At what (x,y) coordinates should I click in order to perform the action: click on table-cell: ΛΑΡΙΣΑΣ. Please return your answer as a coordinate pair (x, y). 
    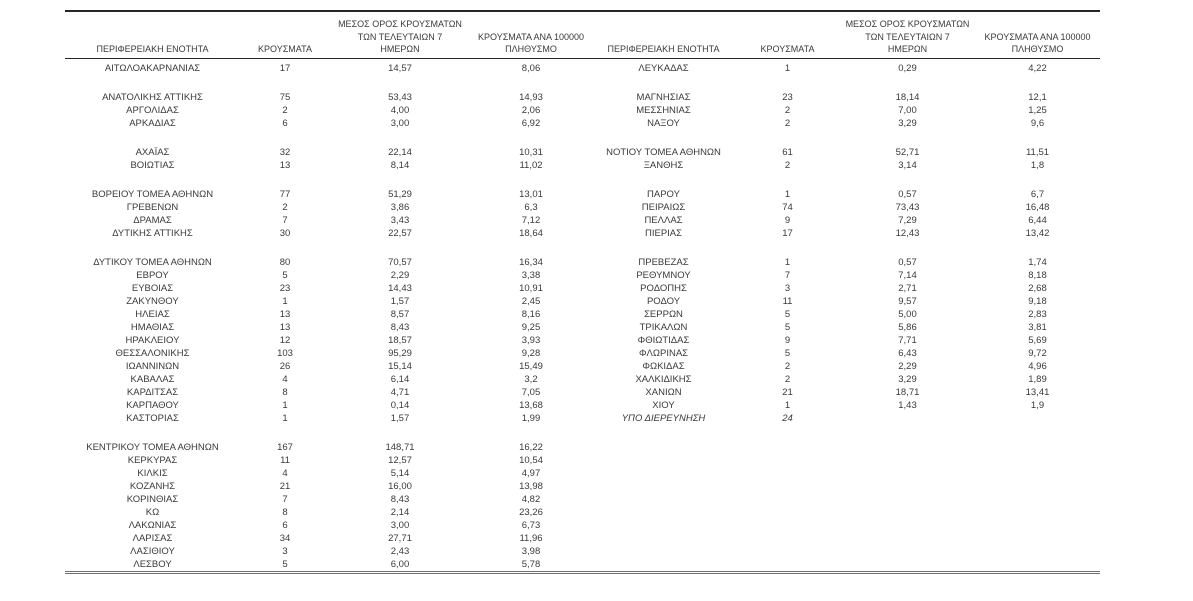
    Looking at the image, I should click on (152, 538).